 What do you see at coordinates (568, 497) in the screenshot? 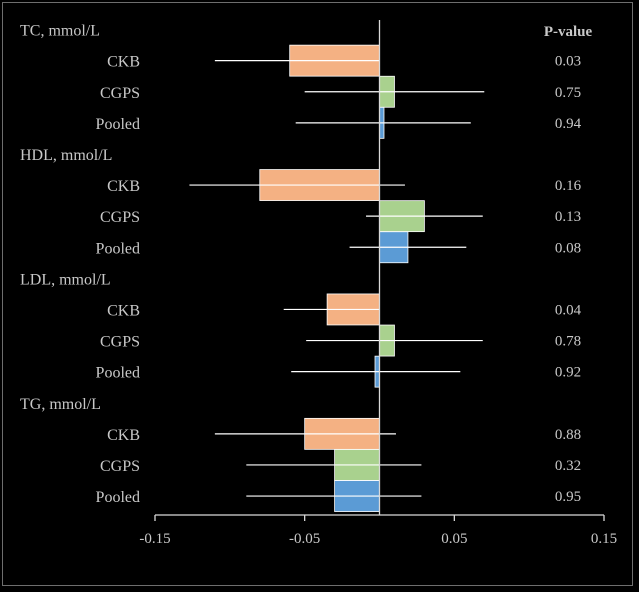
I see `p-value: 0.95` at bounding box center [568, 497].